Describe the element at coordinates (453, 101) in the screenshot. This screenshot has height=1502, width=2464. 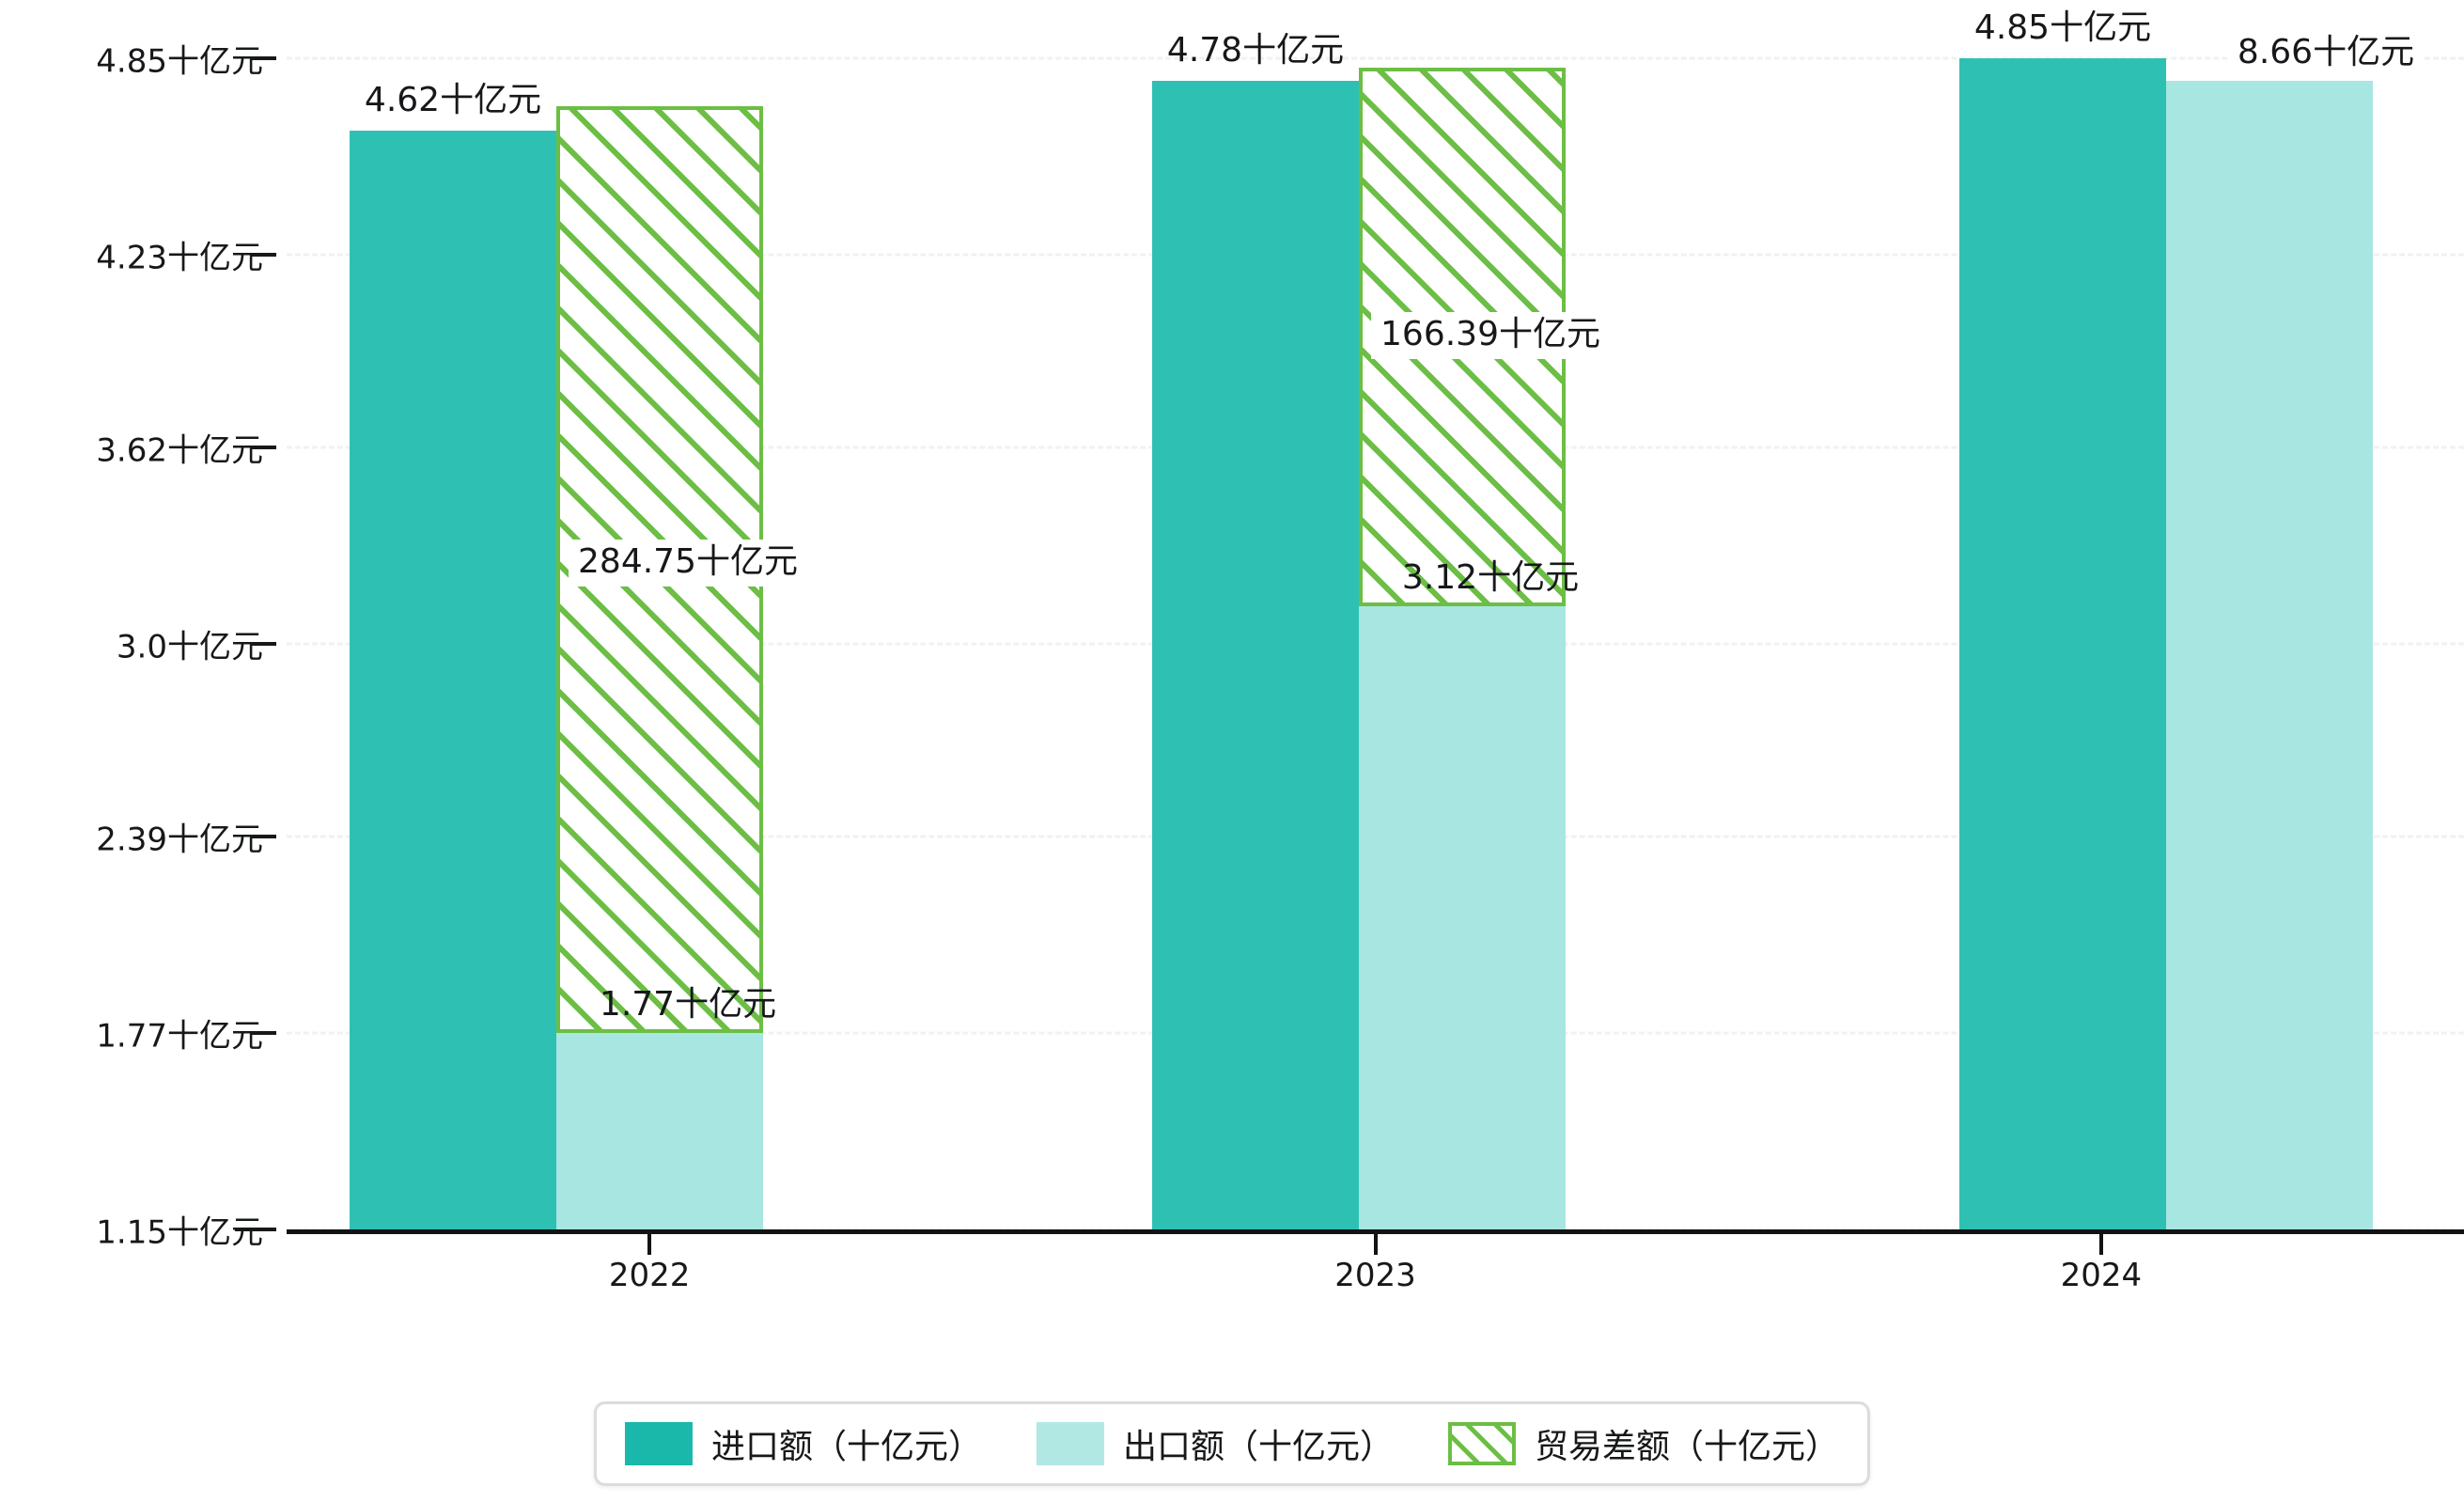
I see `value-label-import-2022: 4.62十亿元` at that location.